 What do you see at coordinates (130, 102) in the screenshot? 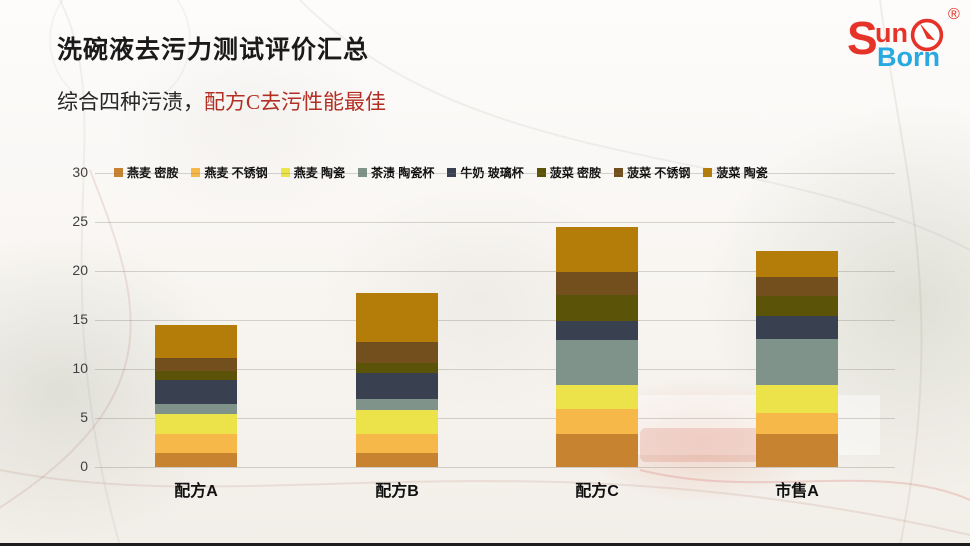
I see `subtitle-plain: 综合四种污渍，` at bounding box center [130, 102].